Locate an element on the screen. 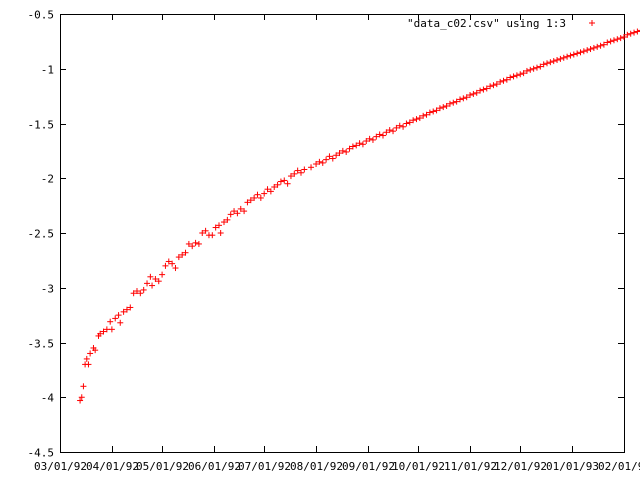 The height and width of the screenshot is (480, 640). x-tick-label: 06/01/92 is located at coordinates (214, 466).